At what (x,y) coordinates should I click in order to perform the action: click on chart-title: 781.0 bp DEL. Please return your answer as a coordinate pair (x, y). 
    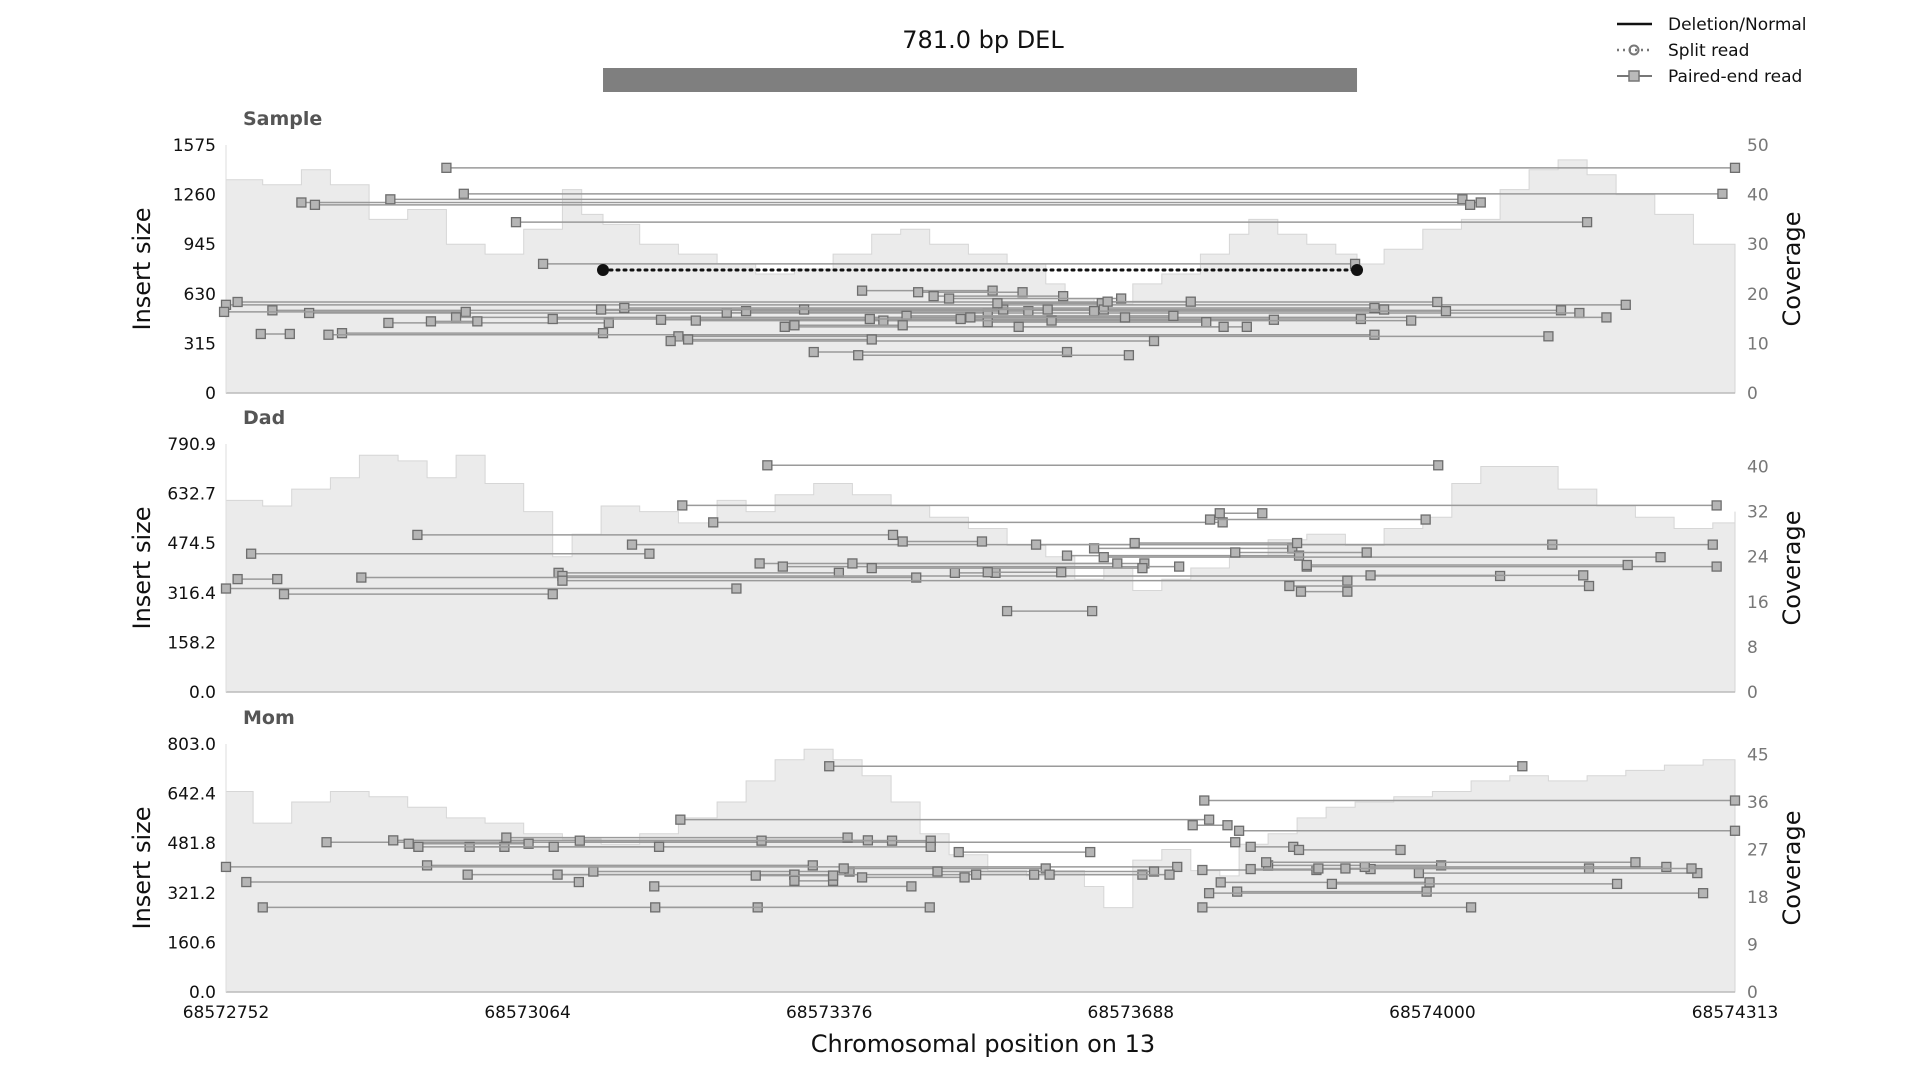
    Looking at the image, I should click on (983, 40).